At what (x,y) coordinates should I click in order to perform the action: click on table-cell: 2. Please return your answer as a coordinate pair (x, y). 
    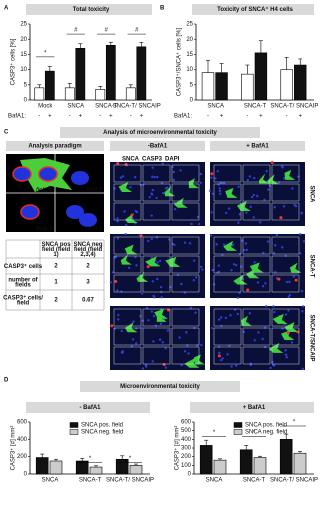
    Looking at the image, I should click on (88, 267).